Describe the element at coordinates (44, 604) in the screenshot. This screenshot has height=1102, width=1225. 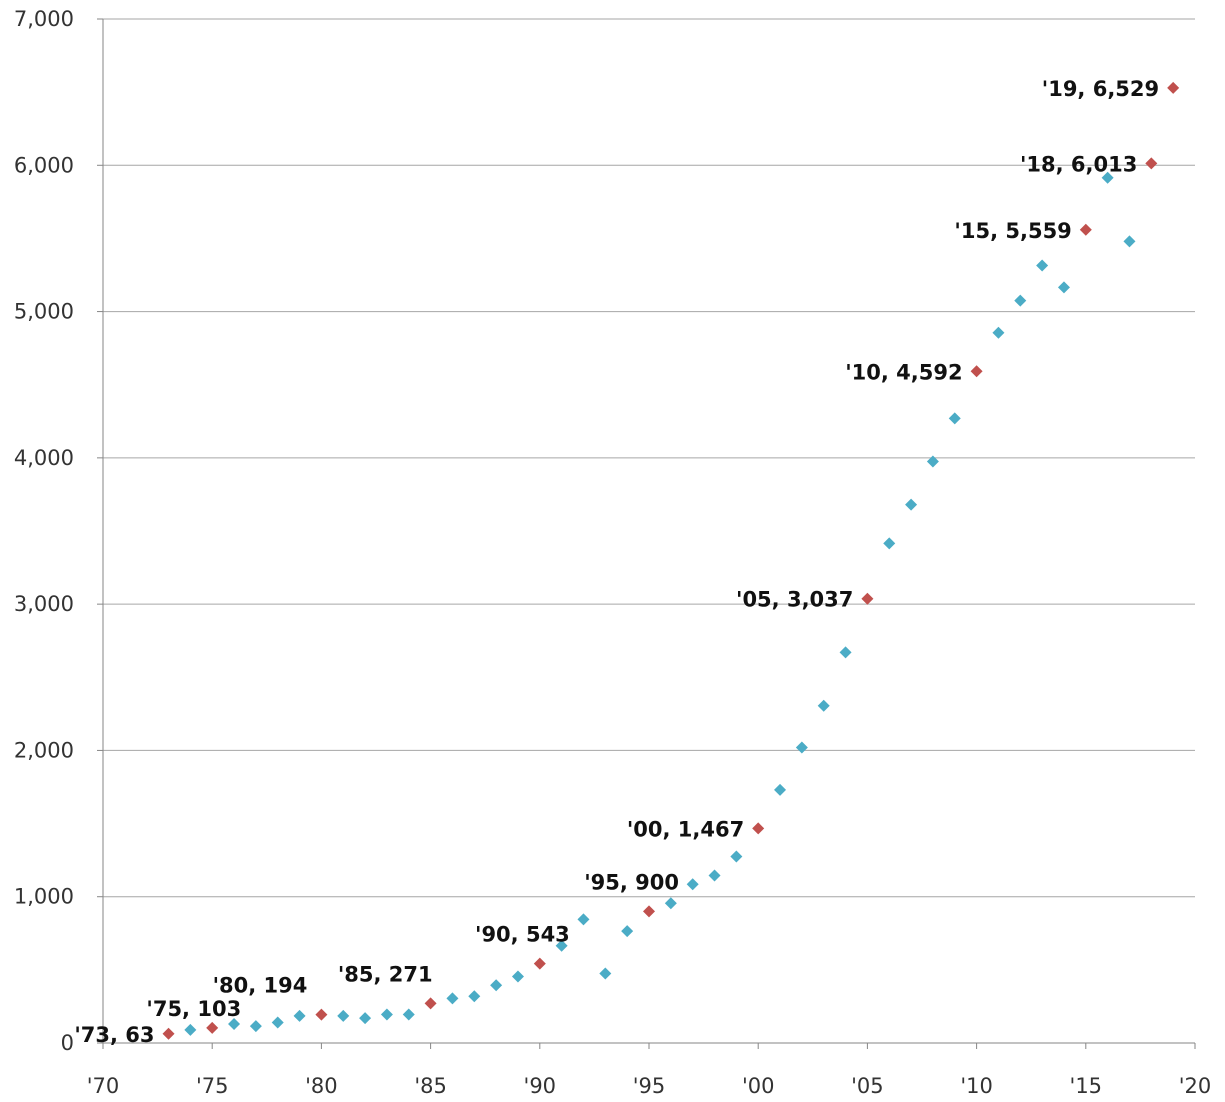
I see `y-tick-label: 3,000` at that location.